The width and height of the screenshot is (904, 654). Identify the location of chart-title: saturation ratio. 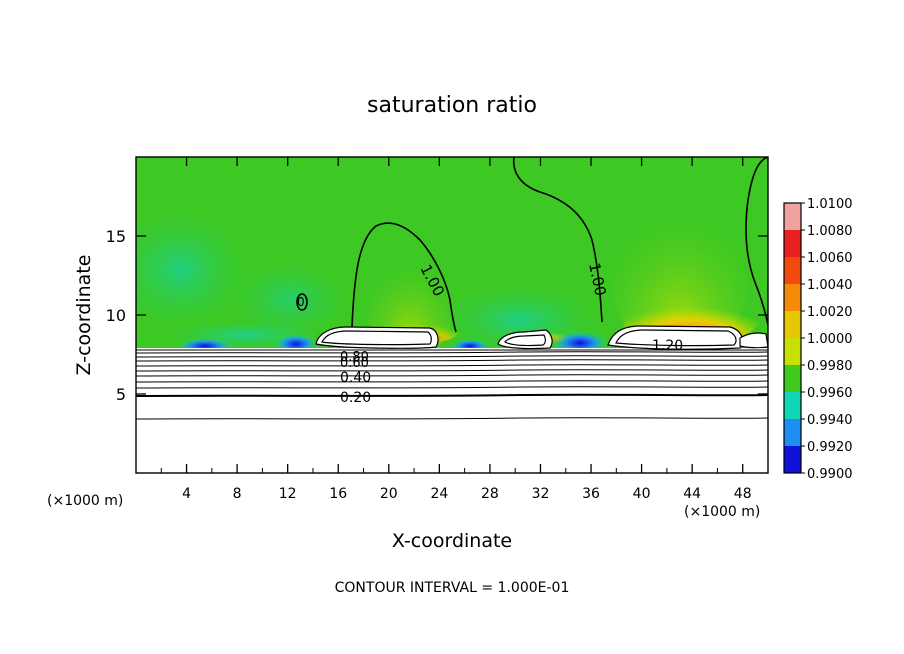
(452, 105).